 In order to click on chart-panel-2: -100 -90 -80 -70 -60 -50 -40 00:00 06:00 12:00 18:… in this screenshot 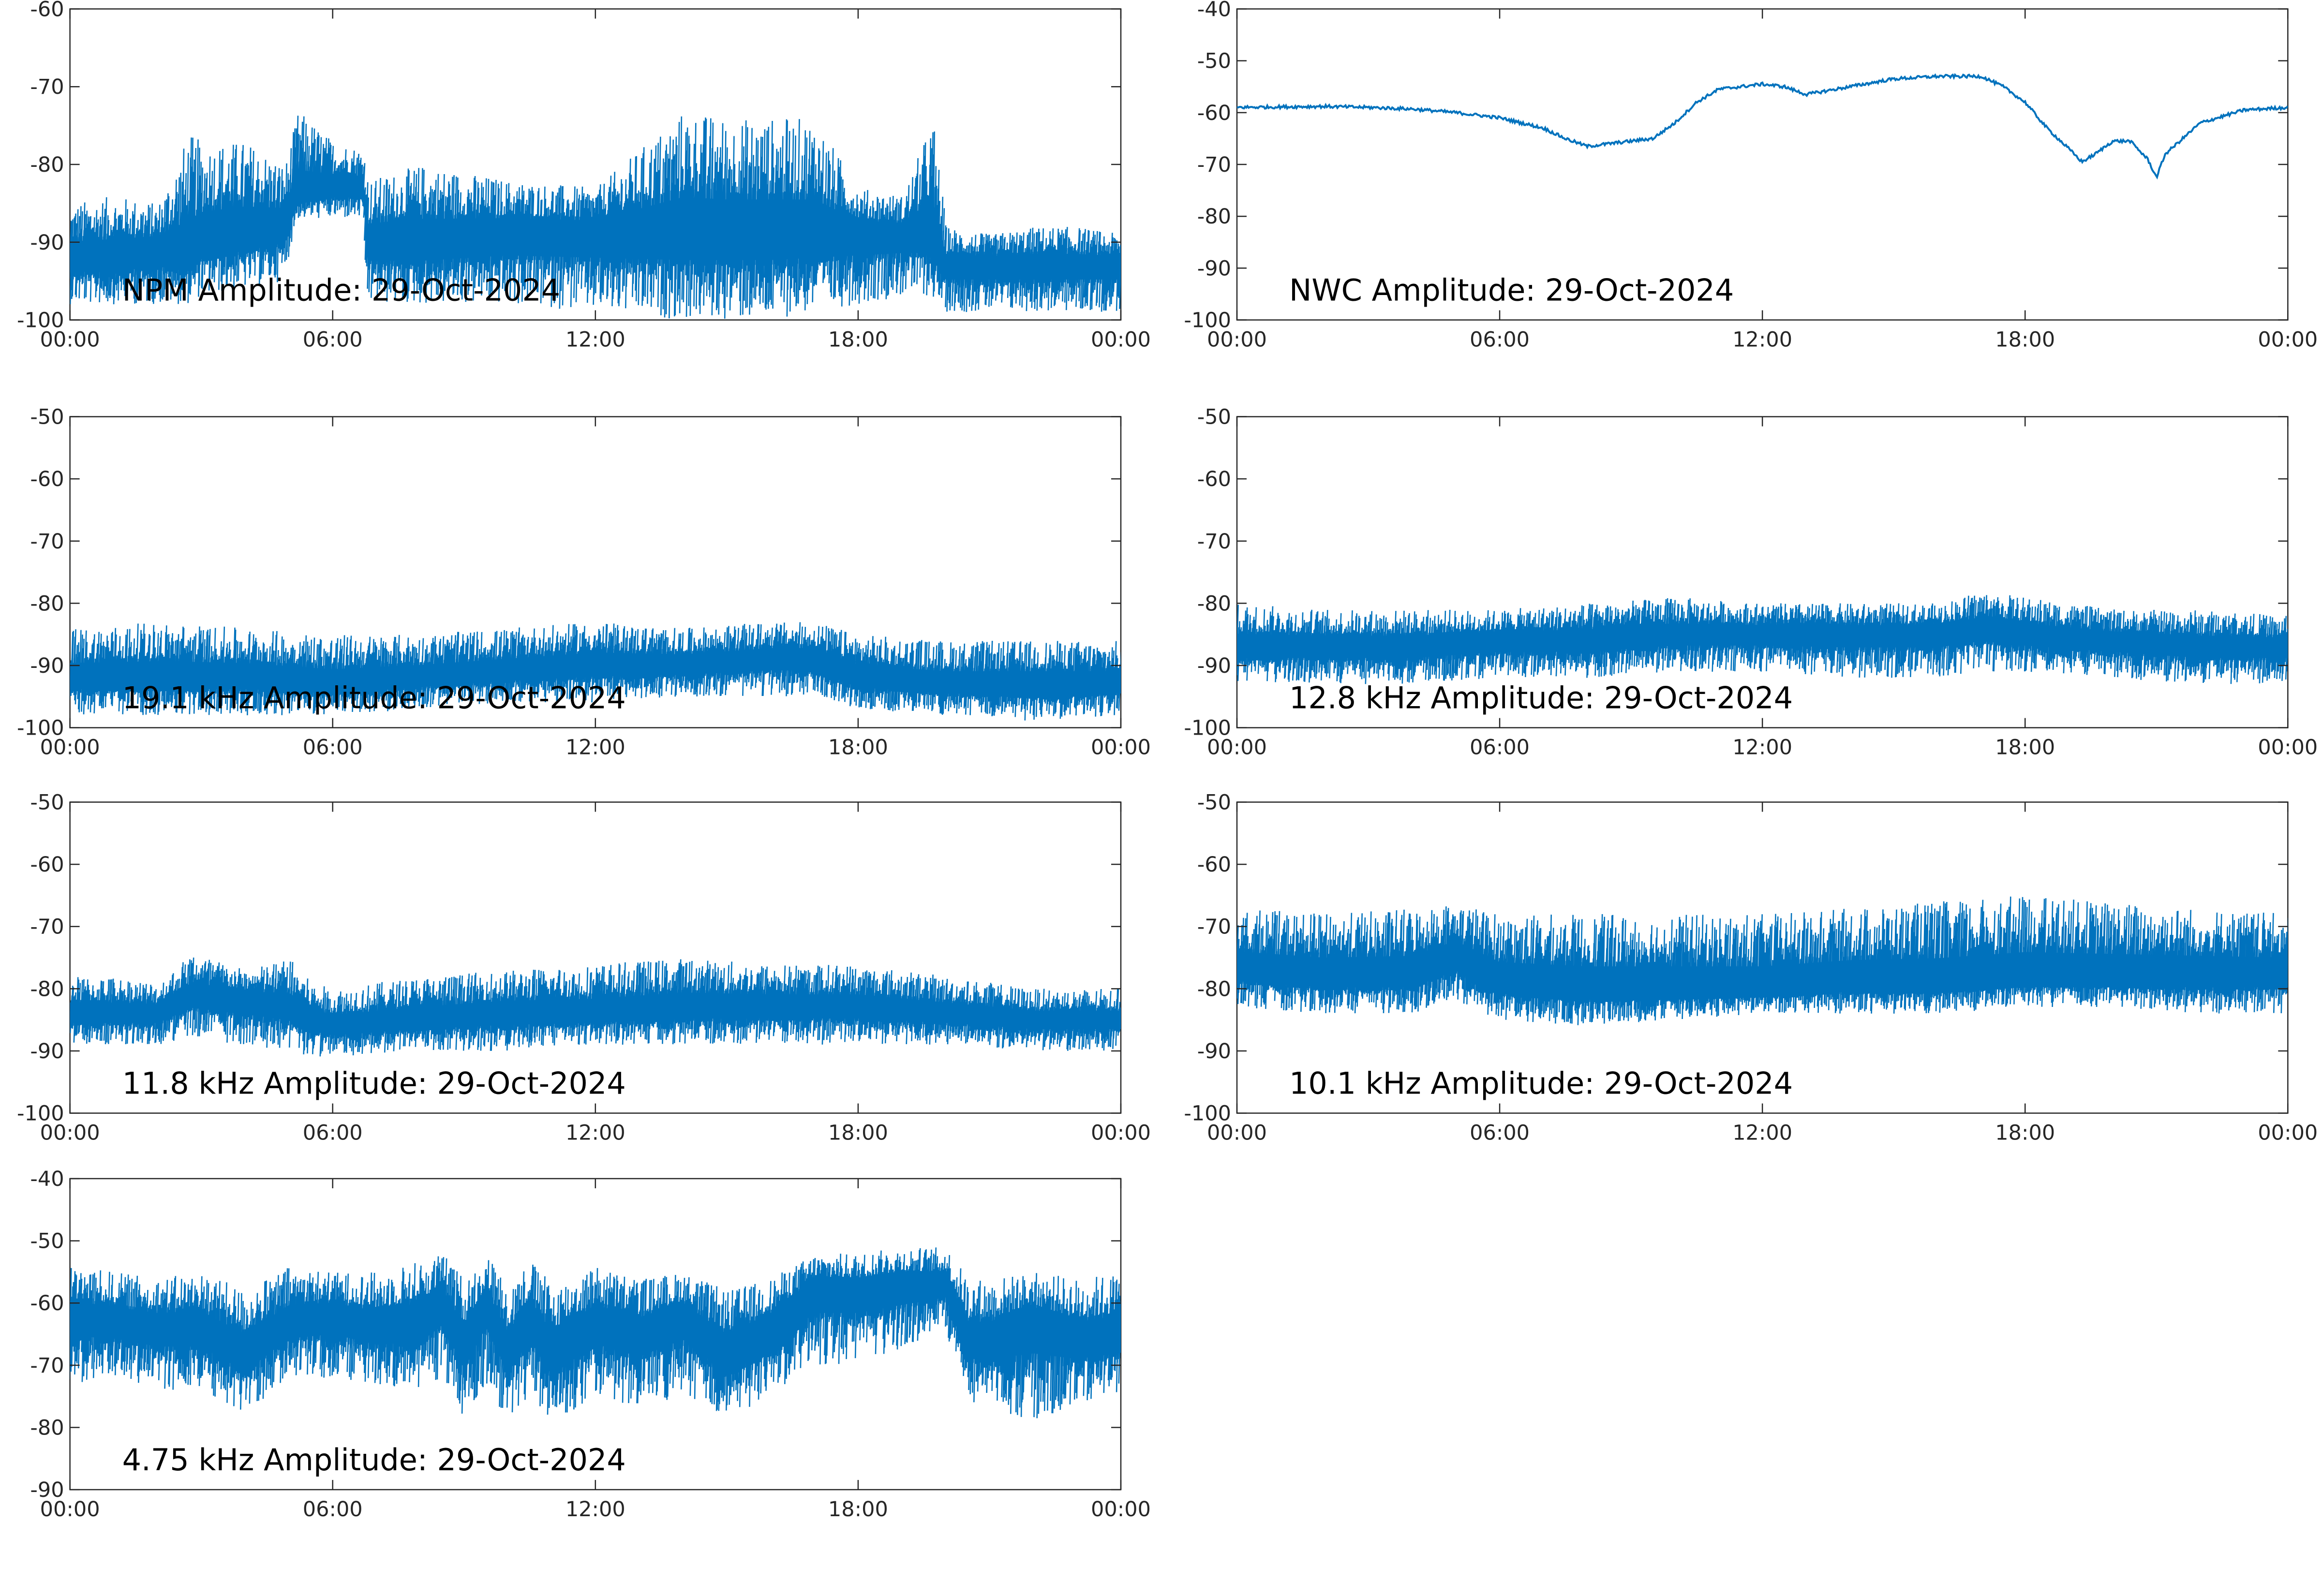, I will do `click(1751, 176)`.